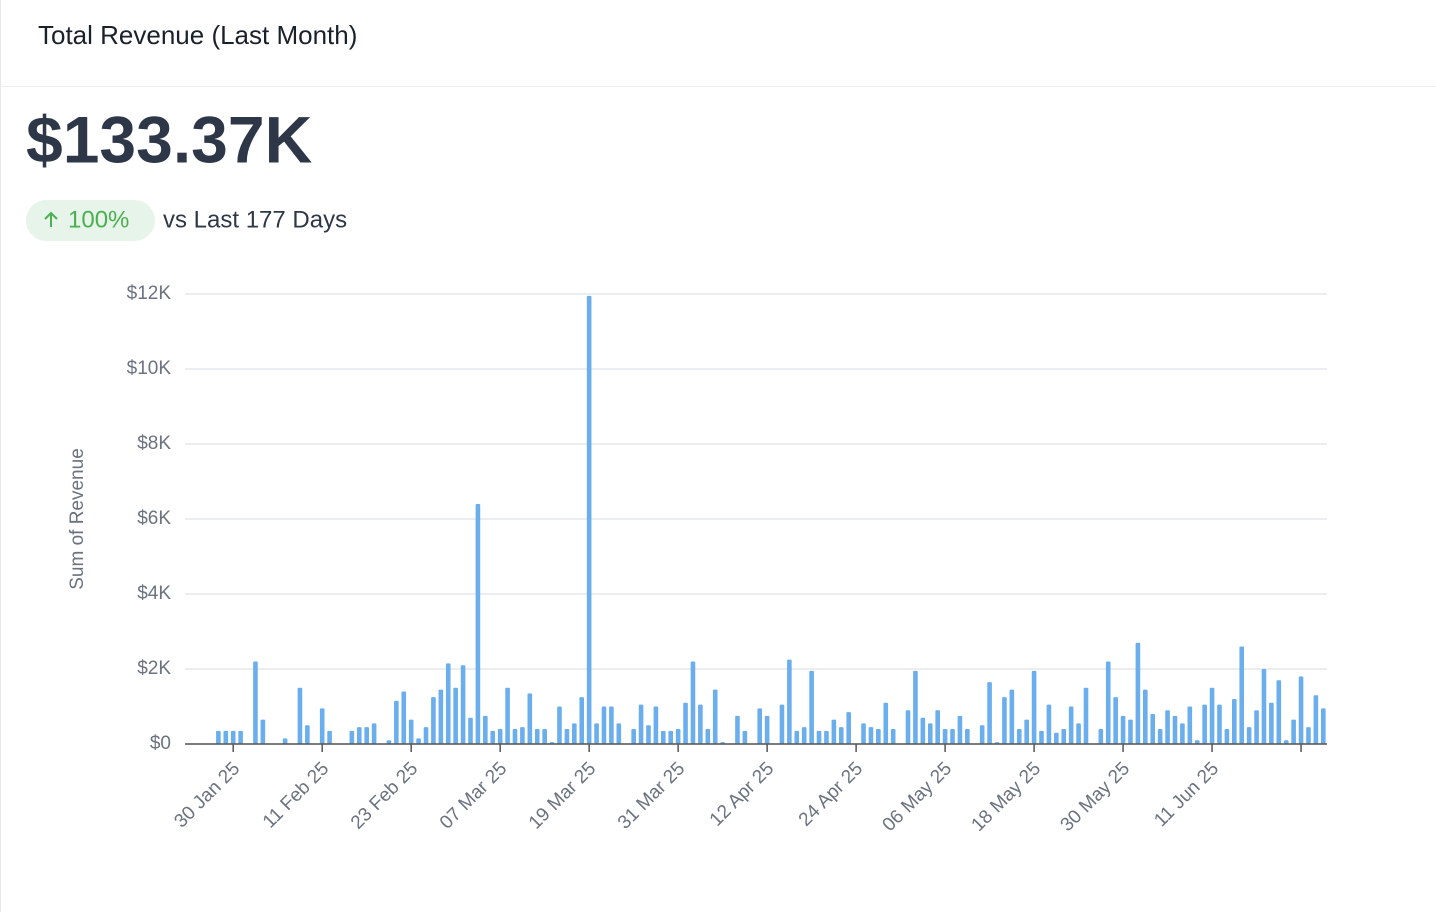 This screenshot has width=1436, height=917. What do you see at coordinates (154, 593) in the screenshot?
I see `y-tick-label: $4K` at bounding box center [154, 593].